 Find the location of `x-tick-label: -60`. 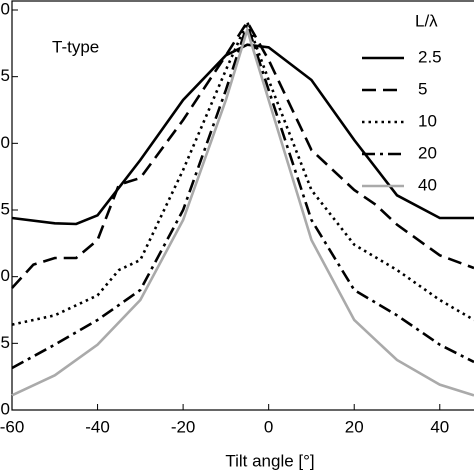

x-tick-label: -60 is located at coordinates (12, 426).